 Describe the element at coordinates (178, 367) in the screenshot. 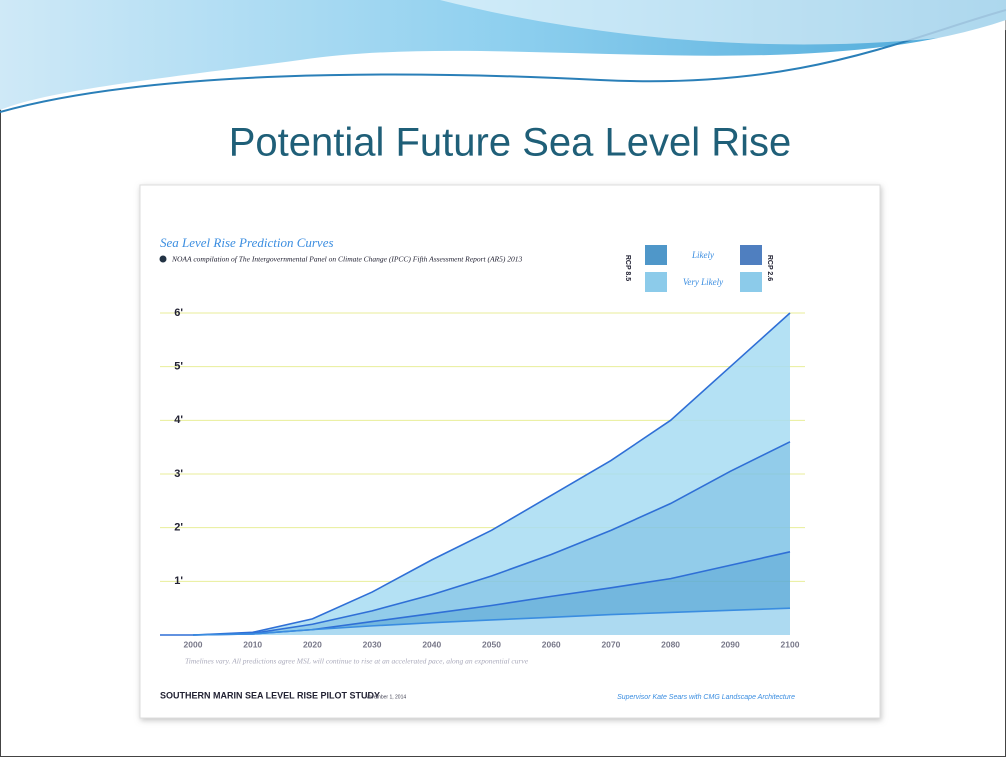

I see `y-tick-label: 5'` at that location.